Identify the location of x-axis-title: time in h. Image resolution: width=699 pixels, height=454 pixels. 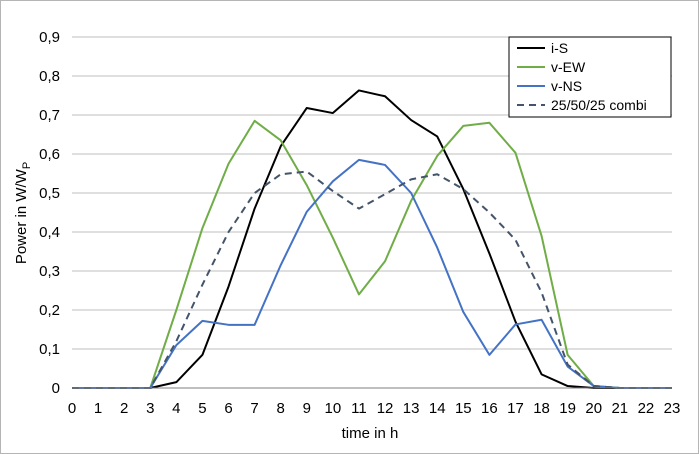
(370, 433).